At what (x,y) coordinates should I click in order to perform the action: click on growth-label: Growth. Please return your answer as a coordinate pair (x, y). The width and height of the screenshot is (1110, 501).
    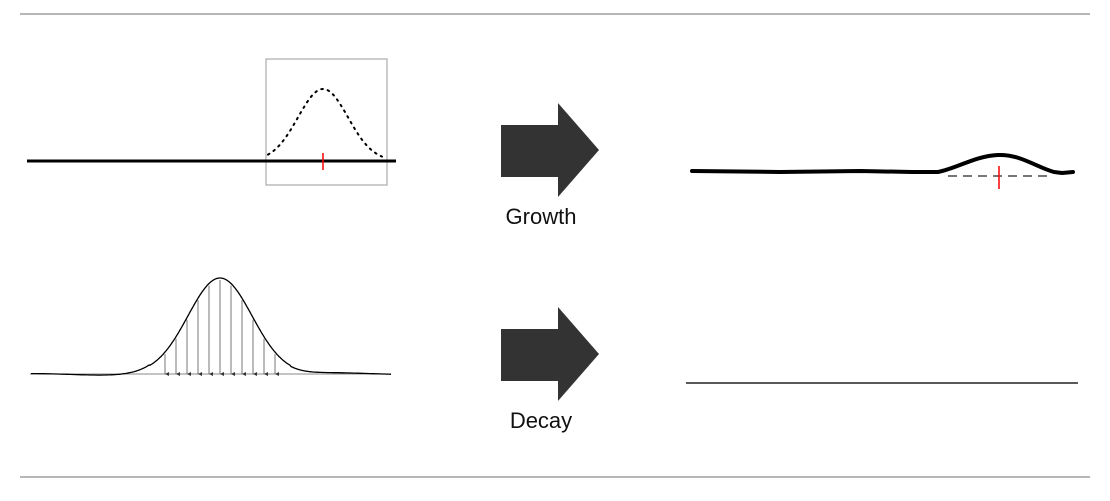
    Looking at the image, I should click on (541, 216).